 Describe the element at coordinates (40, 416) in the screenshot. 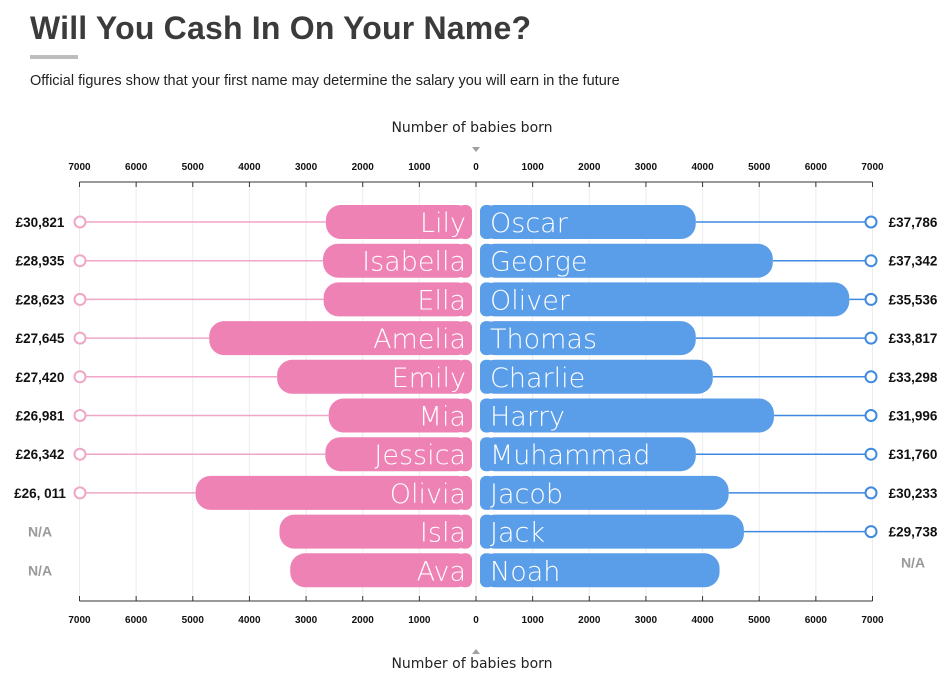

I see `salary-label: £26,981` at that location.